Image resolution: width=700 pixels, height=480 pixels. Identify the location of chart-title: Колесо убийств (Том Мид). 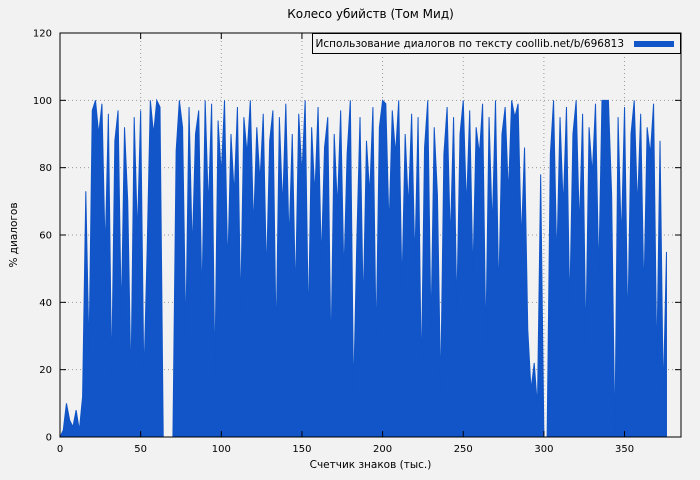
(370, 14).